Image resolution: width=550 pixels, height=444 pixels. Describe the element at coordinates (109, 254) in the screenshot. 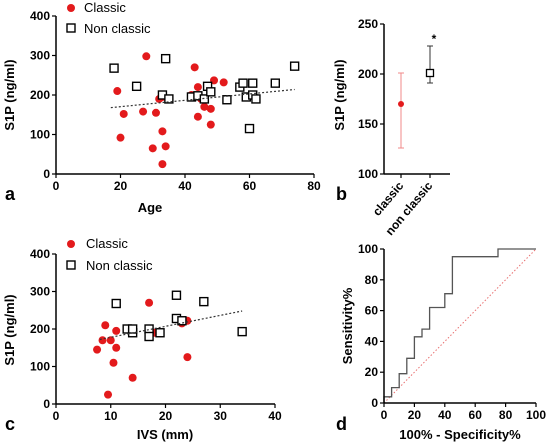

I see `panel-c-legend: Classic Non classic` at that location.